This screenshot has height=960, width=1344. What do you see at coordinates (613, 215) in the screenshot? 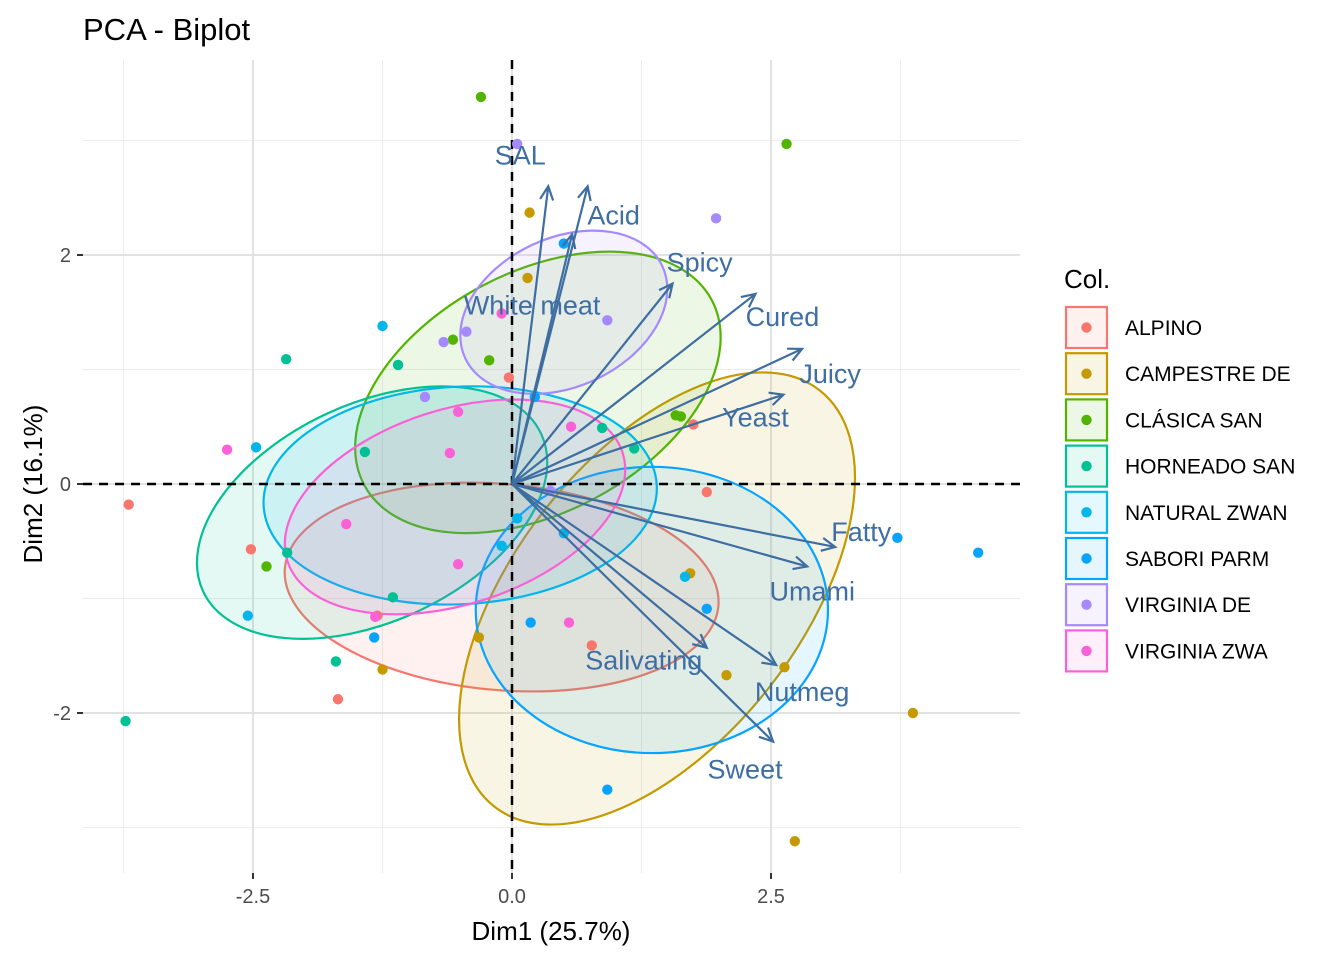
I see `variable-label: Acid` at bounding box center [613, 215].